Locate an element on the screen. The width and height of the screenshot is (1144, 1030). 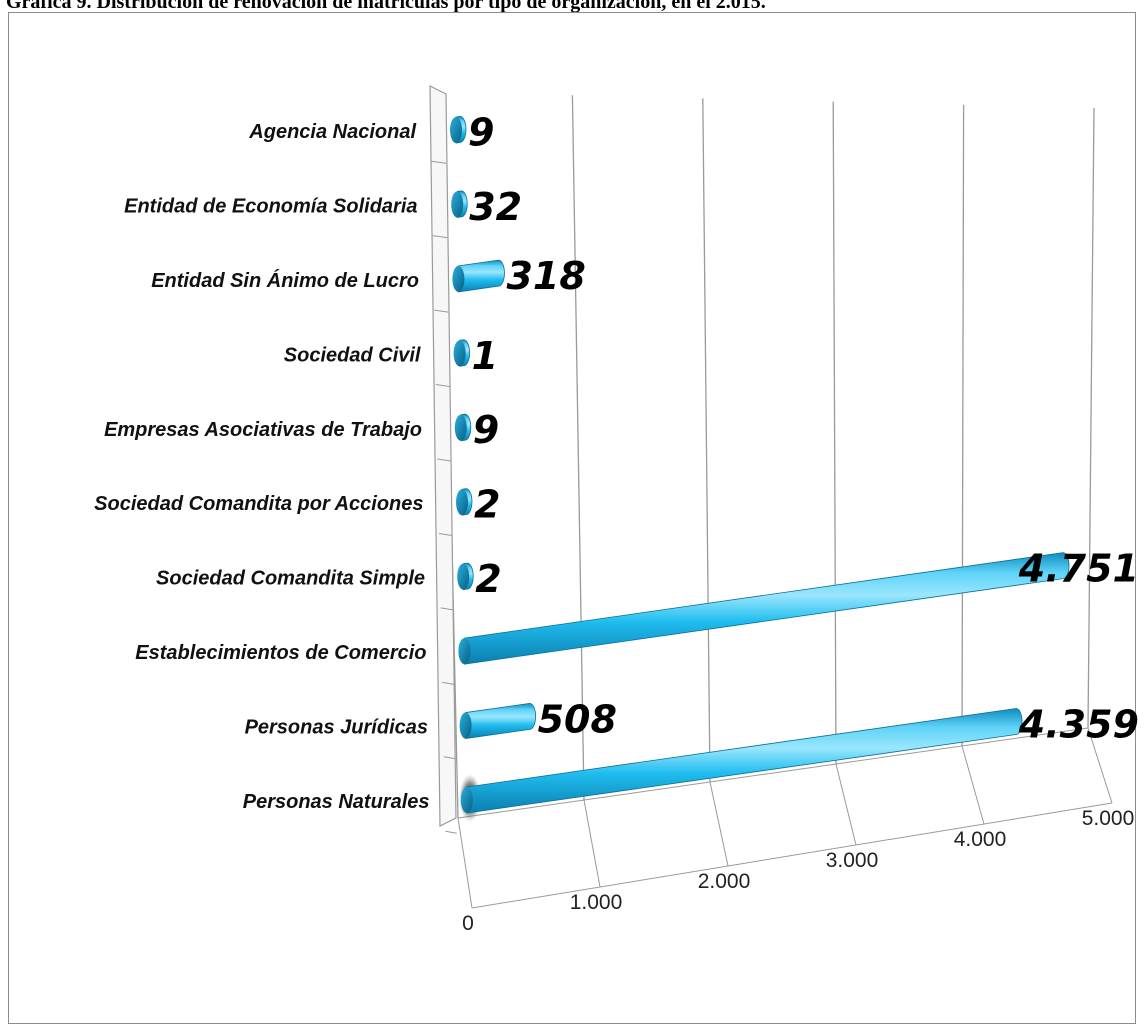
category-label: Agencia Nacional is located at coordinates (332, 132).